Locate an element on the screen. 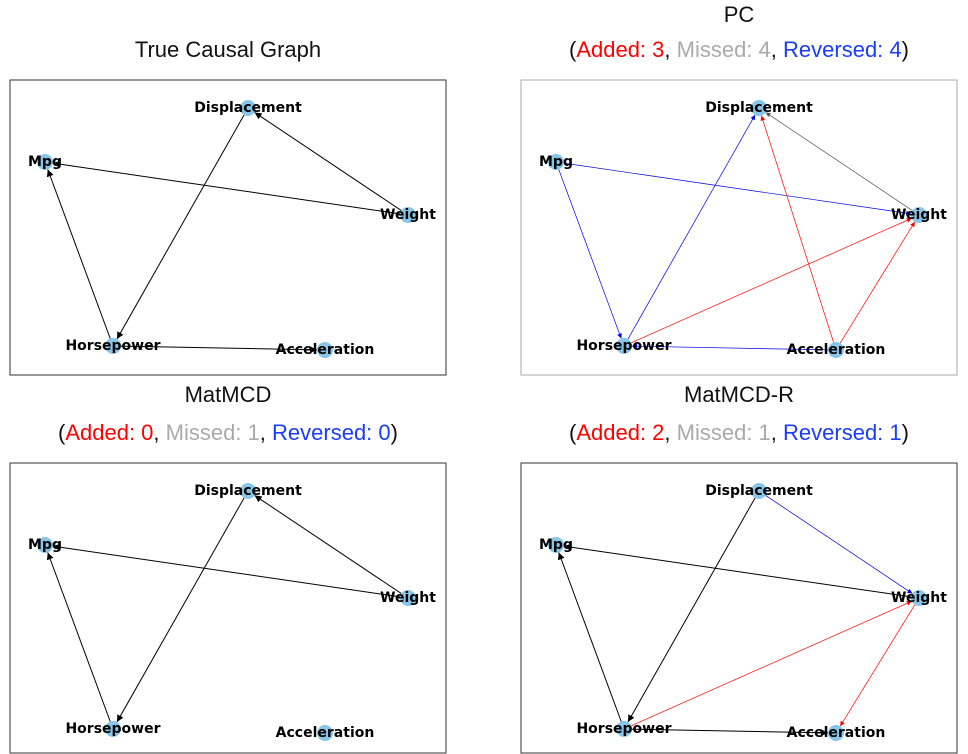 Image resolution: width=968 pixels, height=754 pixels. subtitle-part: Added: 3 is located at coordinates (620, 49).